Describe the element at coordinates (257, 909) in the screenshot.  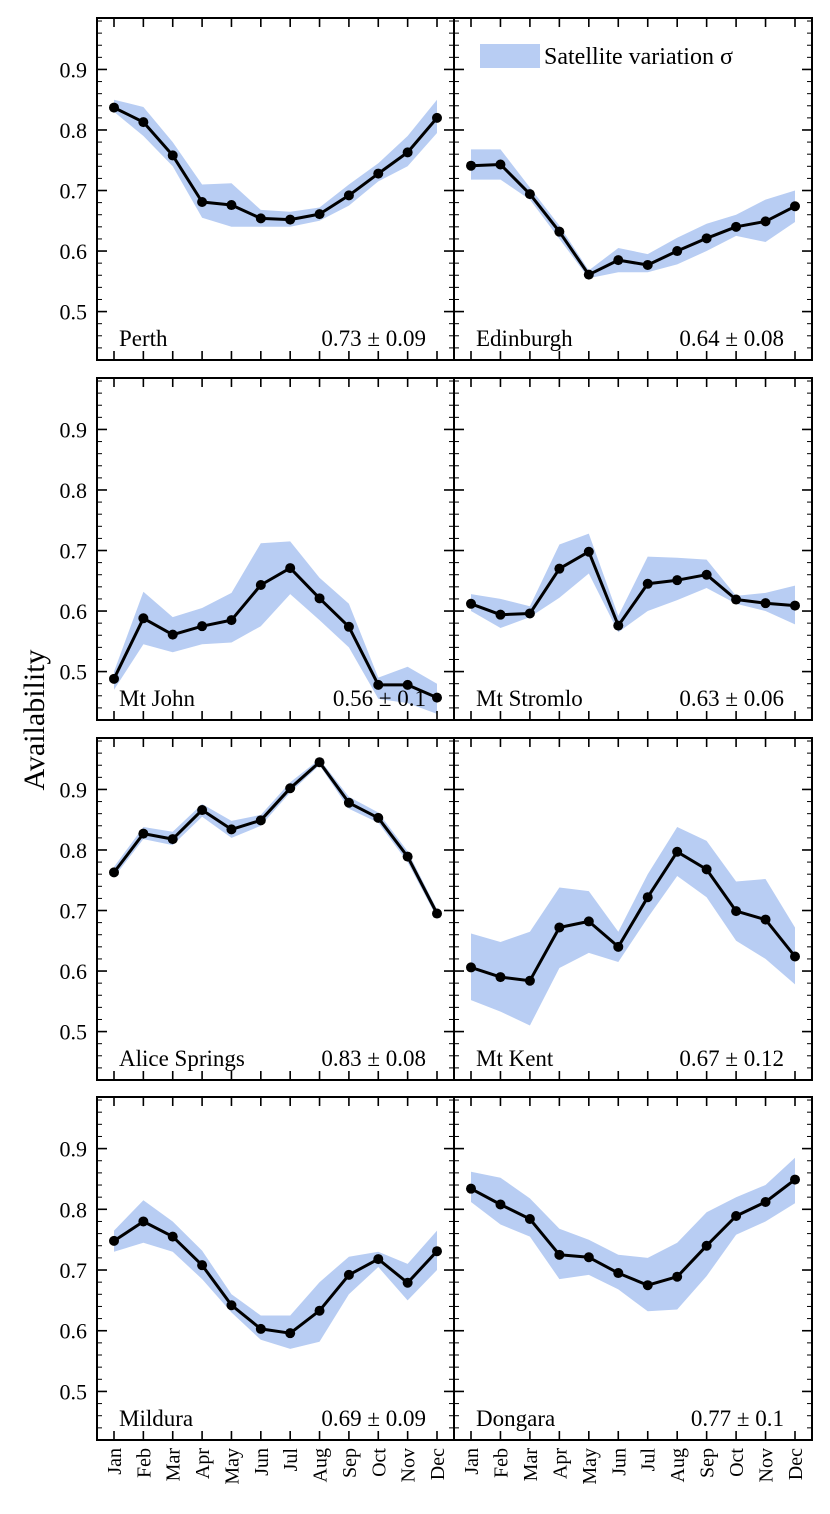
I see `panel-alice-springs: 0.5 0.6 0.7 0.8 0.9 Alice Springs 0.83 ± 0.08` at that location.